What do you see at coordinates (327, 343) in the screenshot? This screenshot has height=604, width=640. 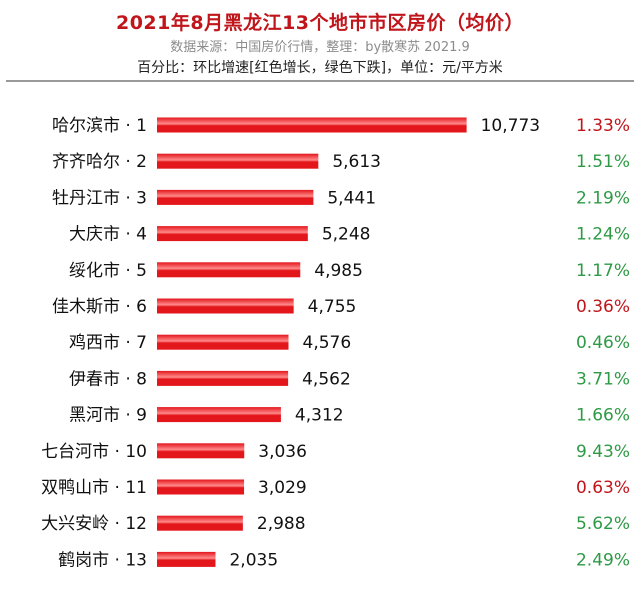 I see `value-label: 4,576` at bounding box center [327, 343].